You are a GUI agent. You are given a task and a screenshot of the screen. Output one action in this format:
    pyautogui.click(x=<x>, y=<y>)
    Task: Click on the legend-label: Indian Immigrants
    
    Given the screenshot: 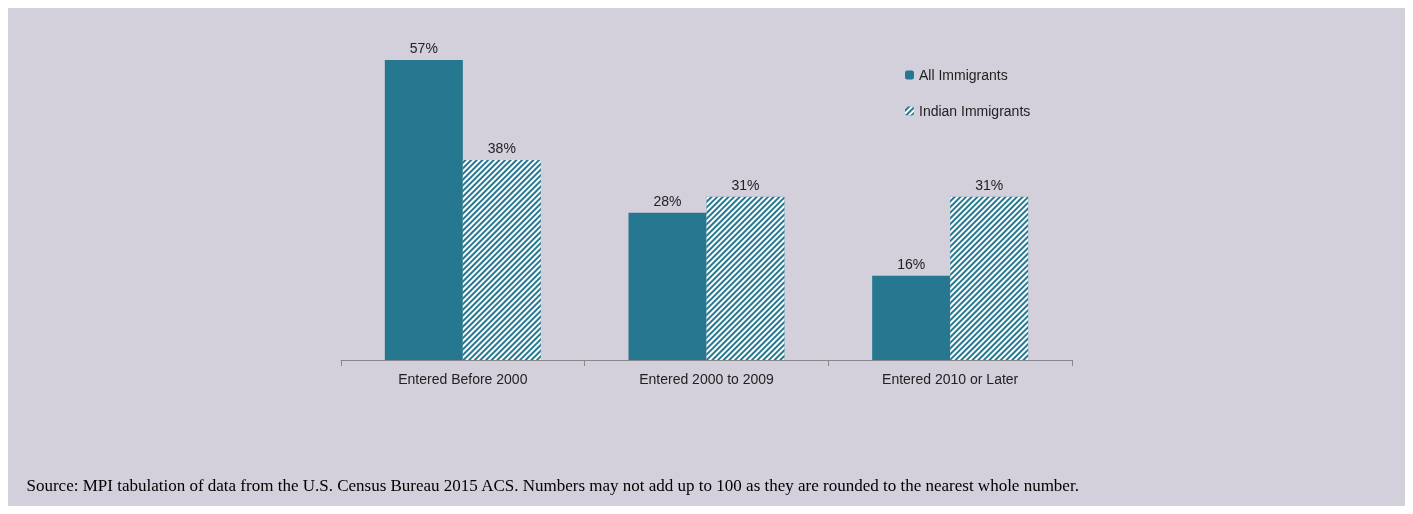 What is the action you would take?
    pyautogui.click(x=975, y=111)
    